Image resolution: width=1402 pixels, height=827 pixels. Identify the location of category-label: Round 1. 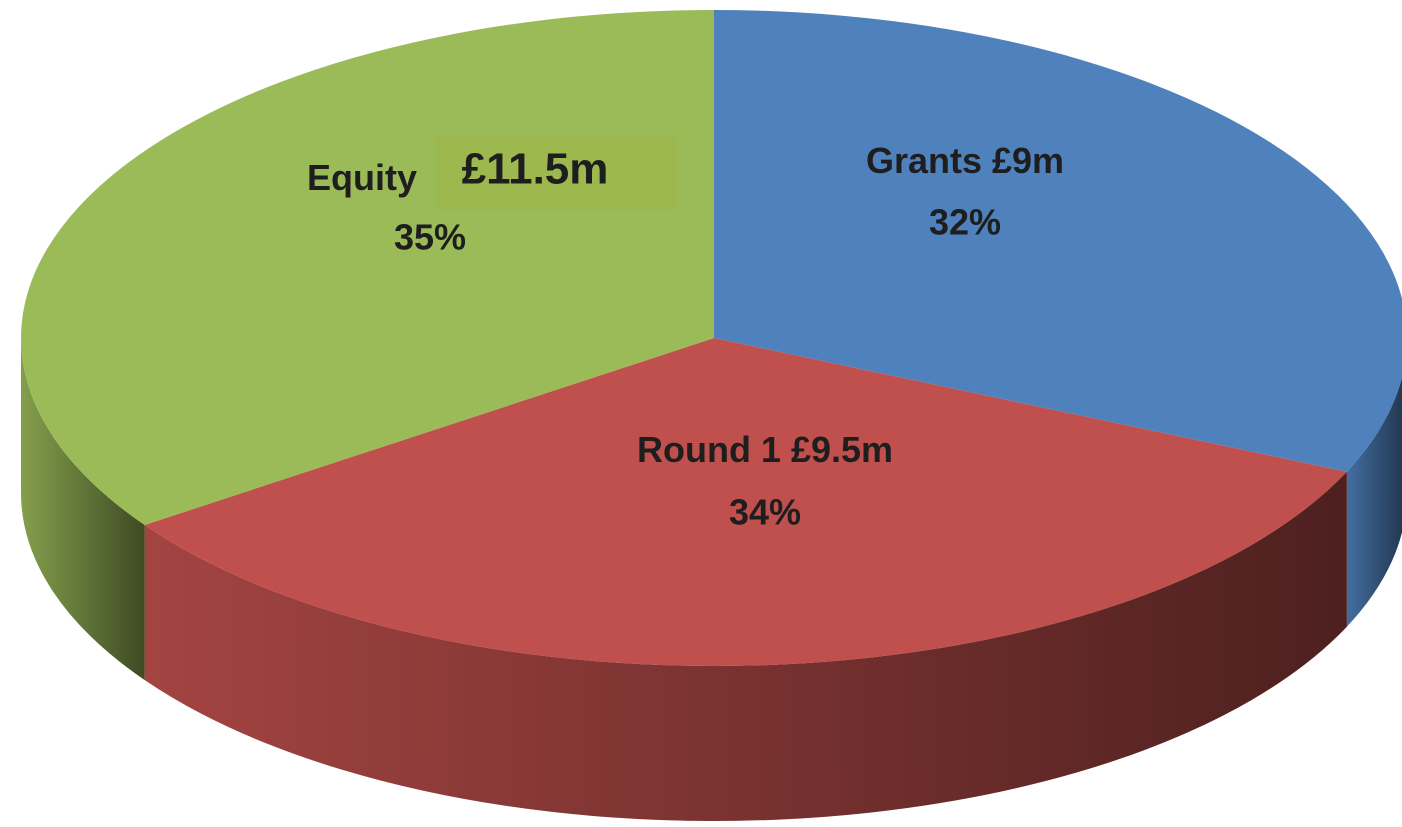
(709, 449).